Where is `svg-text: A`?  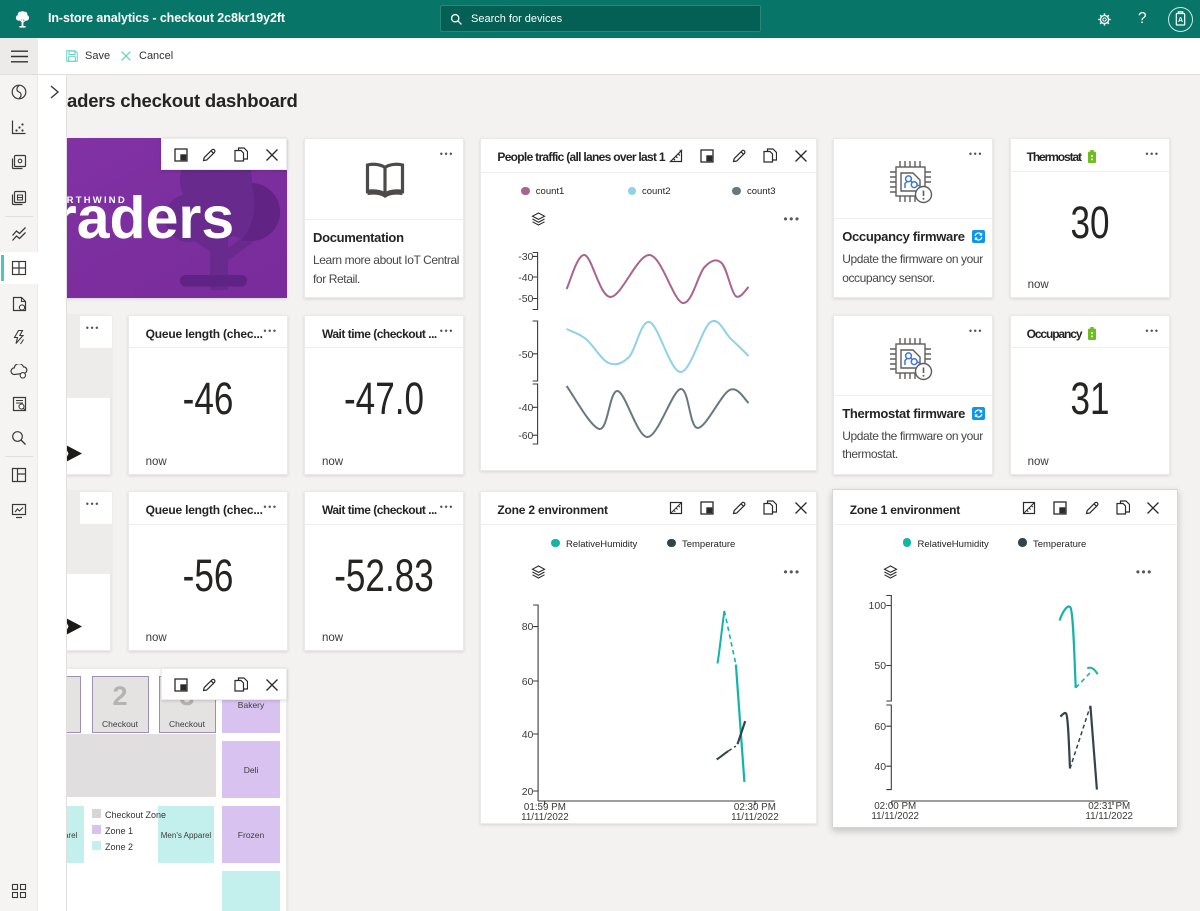
svg-text: A is located at coordinates (1180, 20).